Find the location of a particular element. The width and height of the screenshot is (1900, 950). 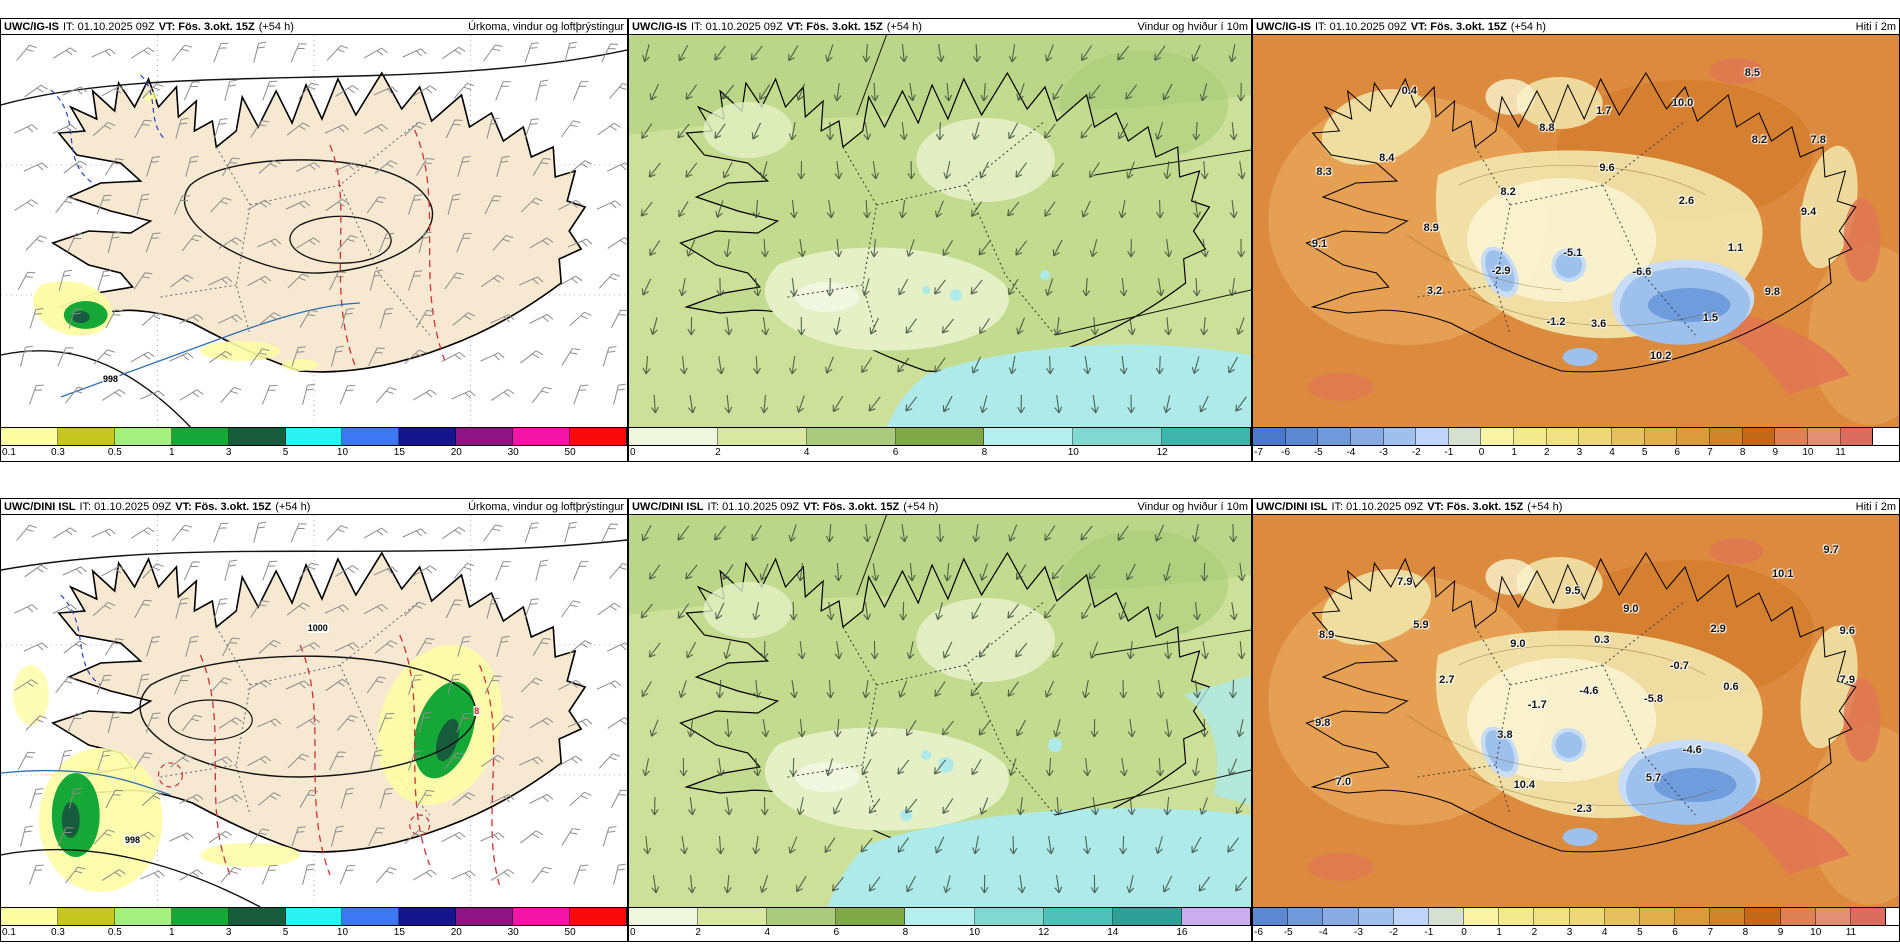

temp-value-label: 9.0 is located at coordinates (1631, 609).